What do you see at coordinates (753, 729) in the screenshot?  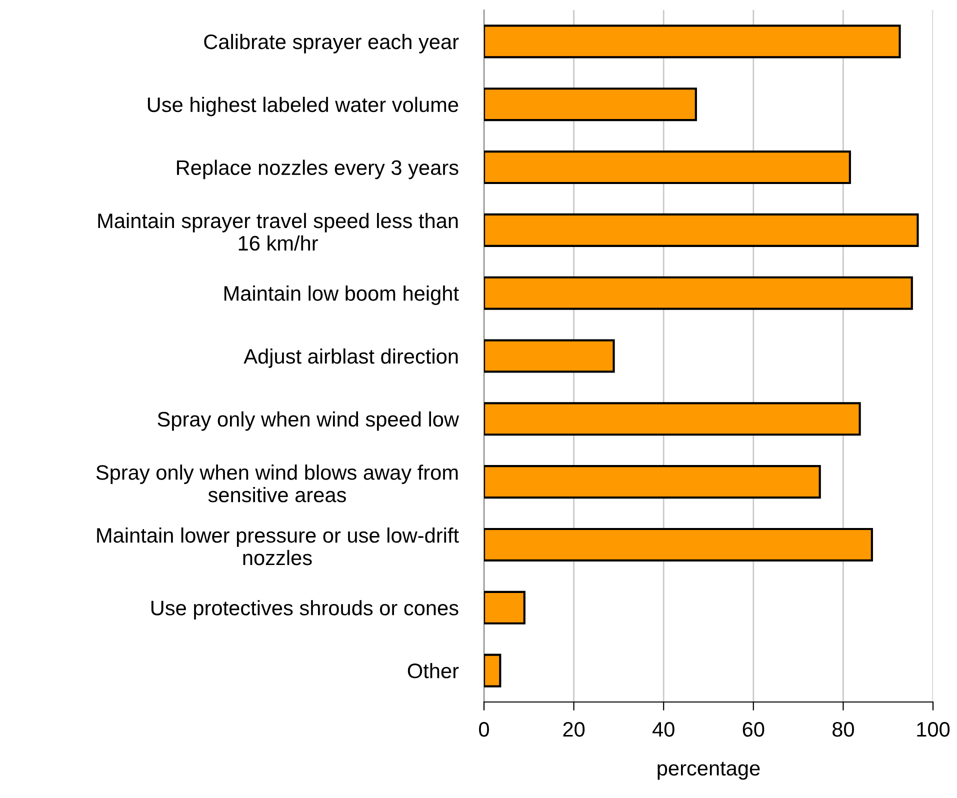 I see `x-tick-label: 60` at bounding box center [753, 729].